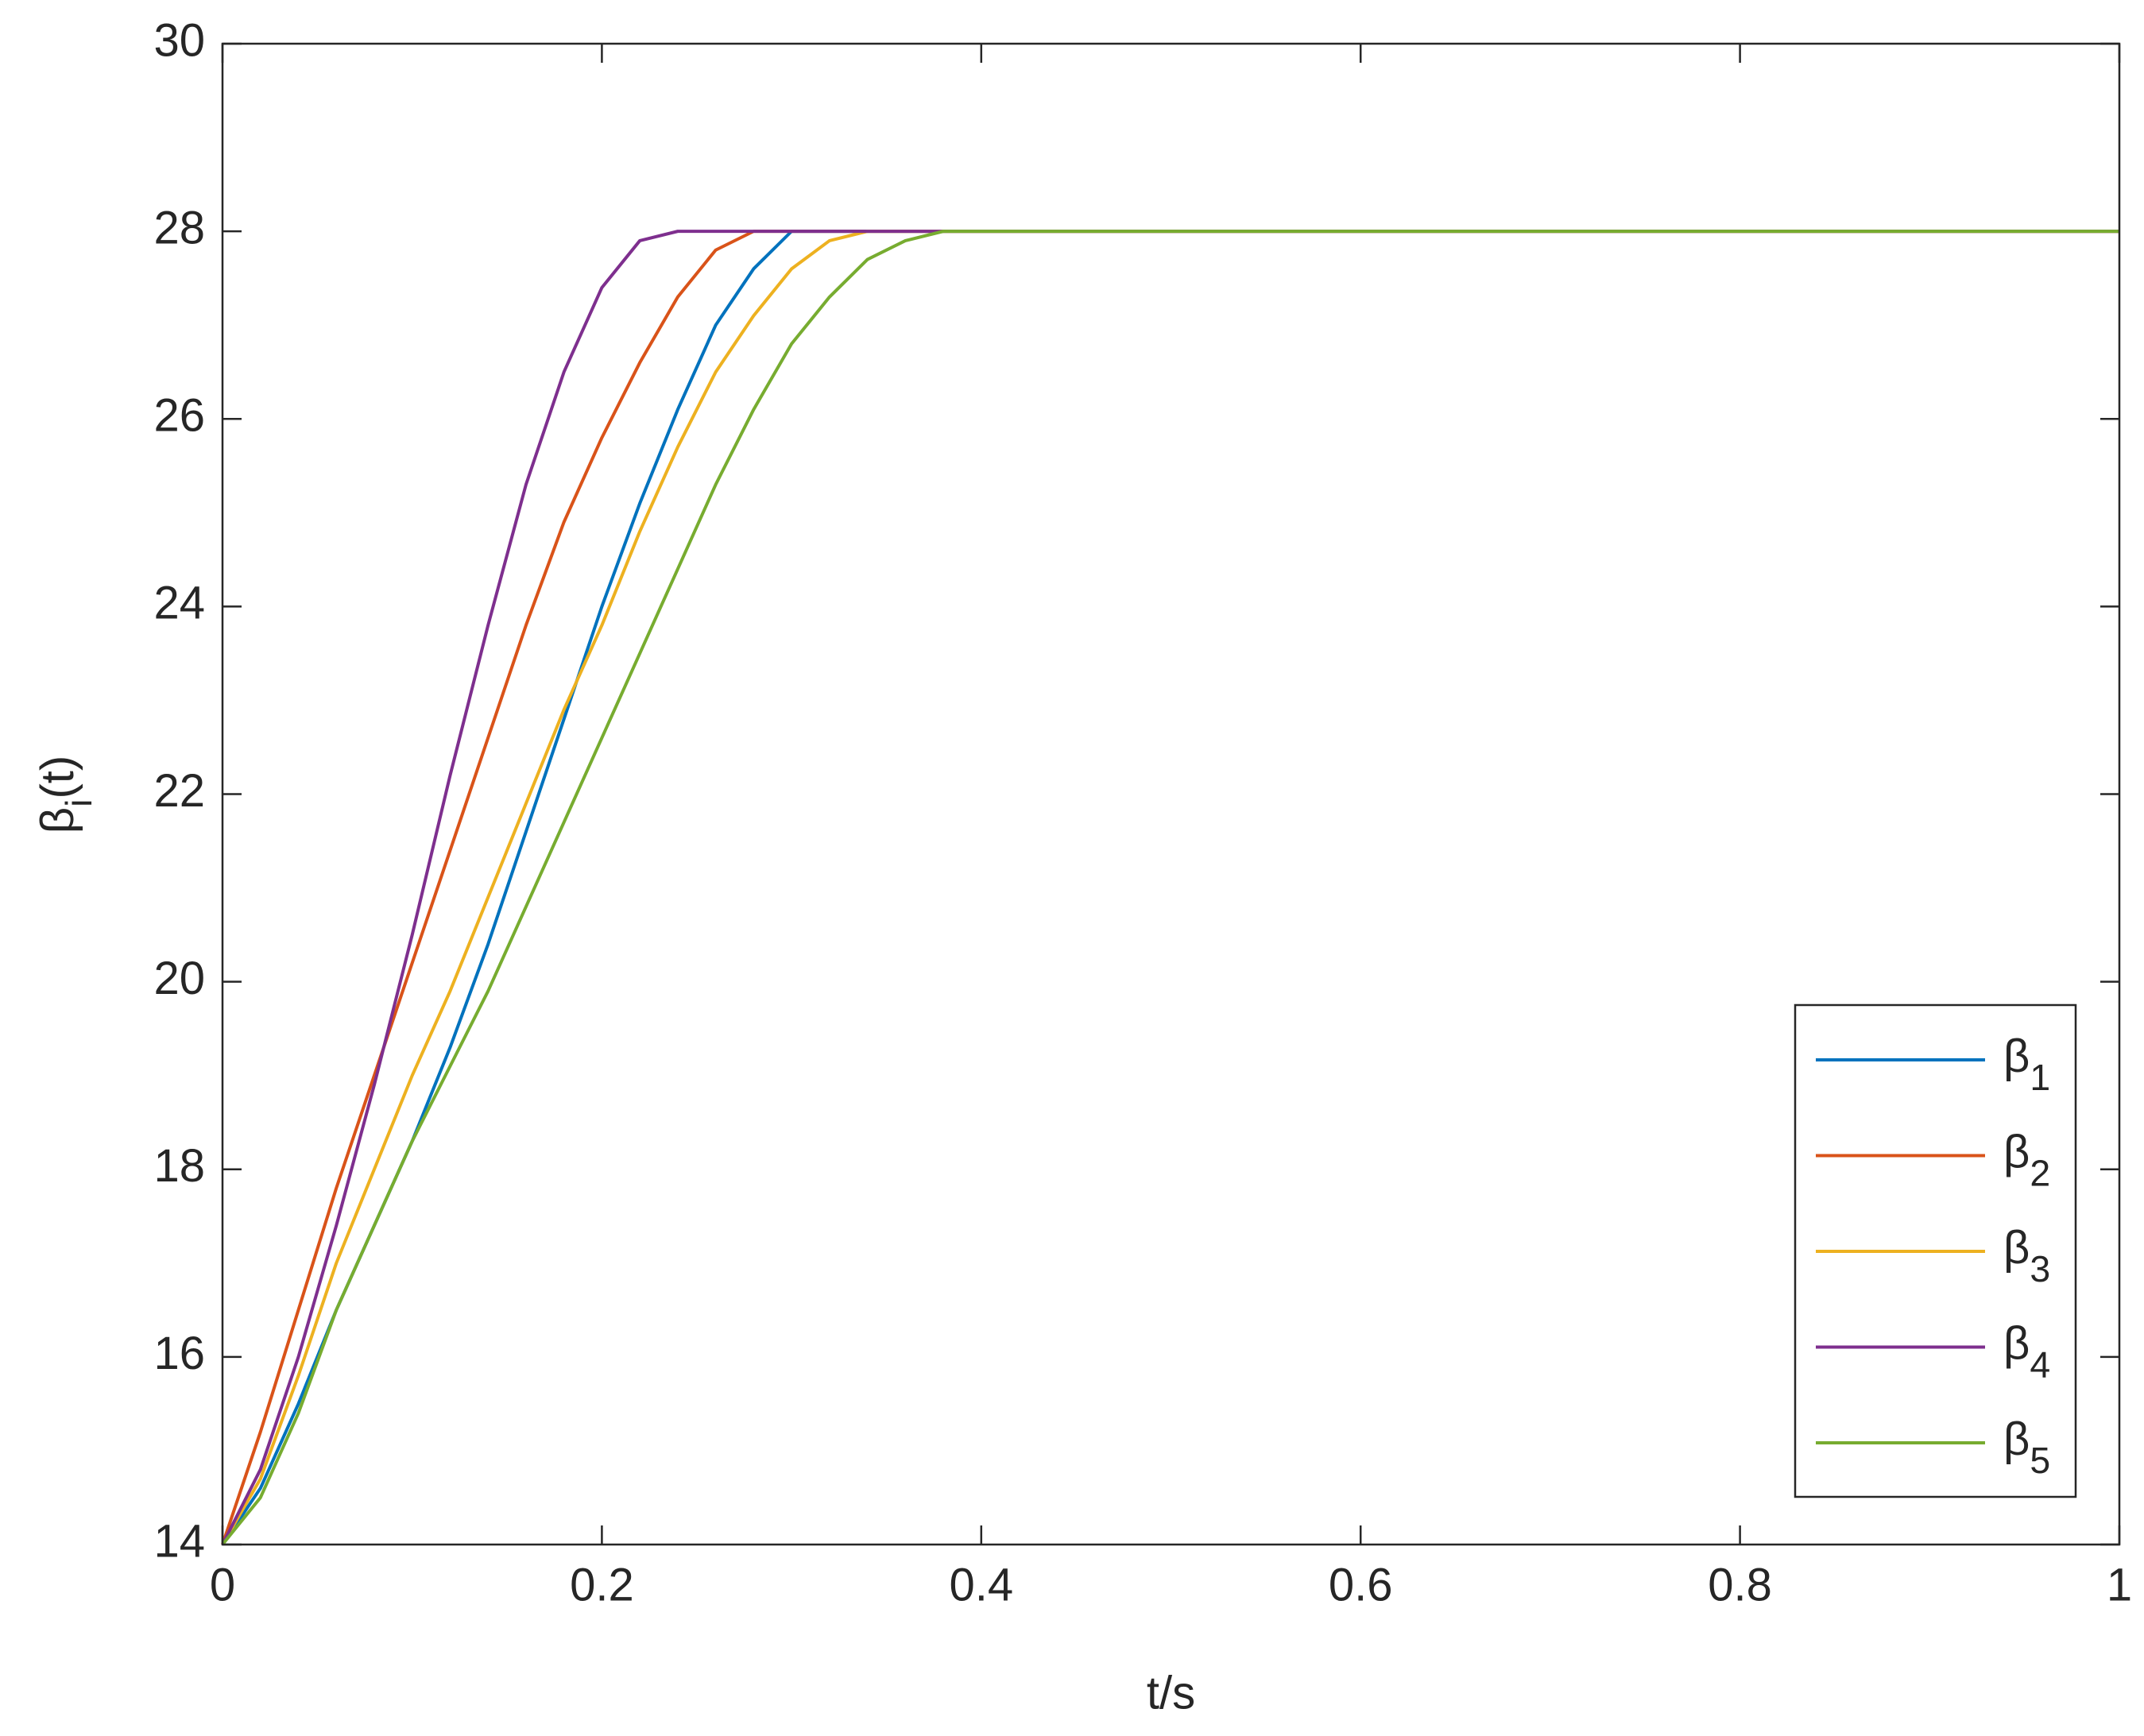 The height and width of the screenshot is (1736, 2144). What do you see at coordinates (179, 1541) in the screenshot?
I see `y-tick-label: 14` at bounding box center [179, 1541].